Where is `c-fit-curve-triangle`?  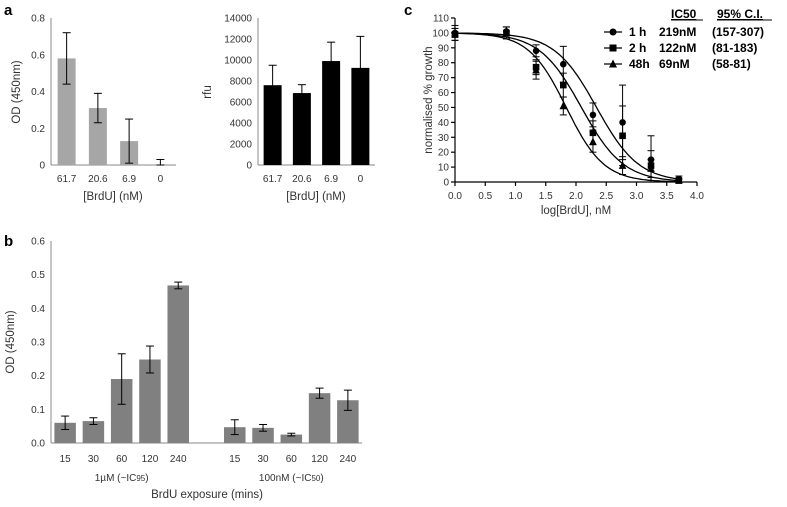 c-fit-curve-triangle is located at coordinates (568, 107).